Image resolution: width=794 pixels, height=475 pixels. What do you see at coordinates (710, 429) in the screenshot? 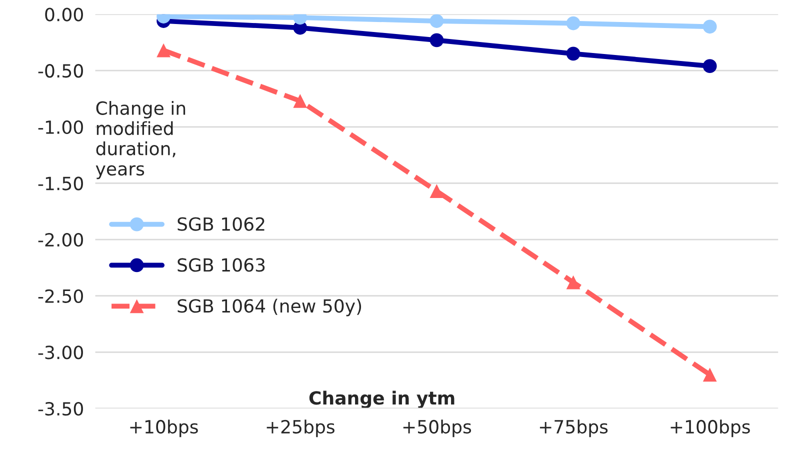
I see `x-tick-label: +100bps` at bounding box center [710, 429].